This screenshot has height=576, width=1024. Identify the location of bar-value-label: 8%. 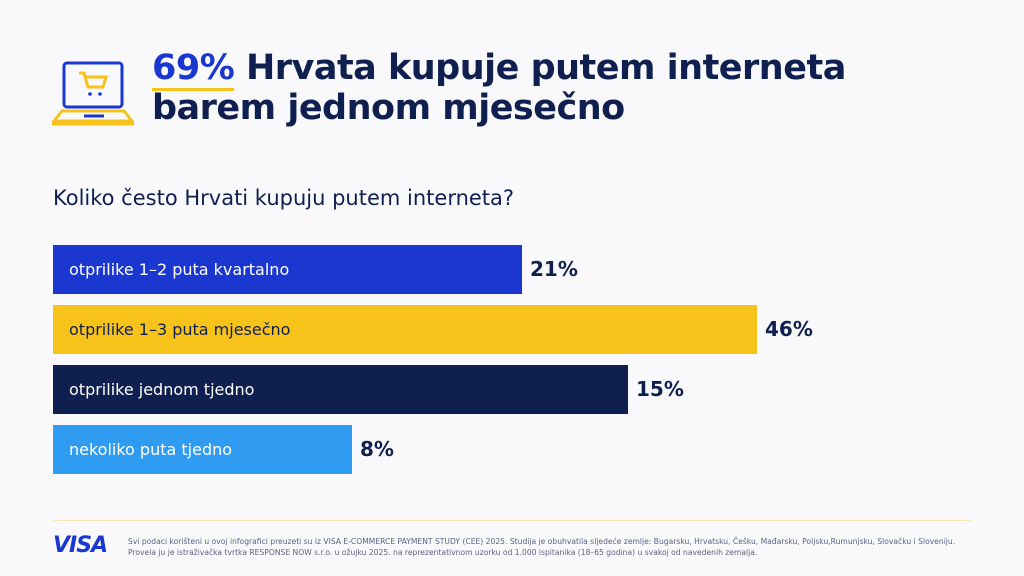
(377, 449).